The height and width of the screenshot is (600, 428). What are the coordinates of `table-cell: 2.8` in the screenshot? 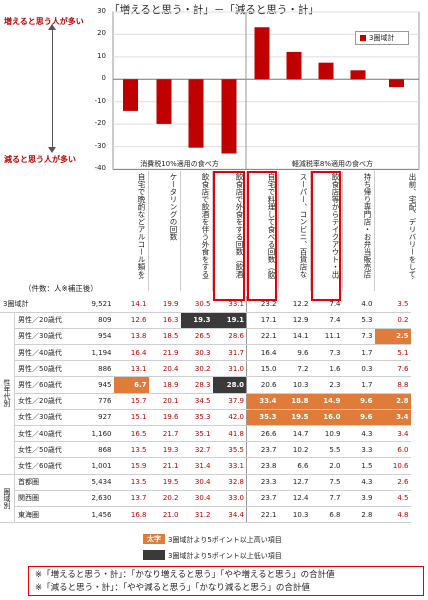 It's located at (392, 401).